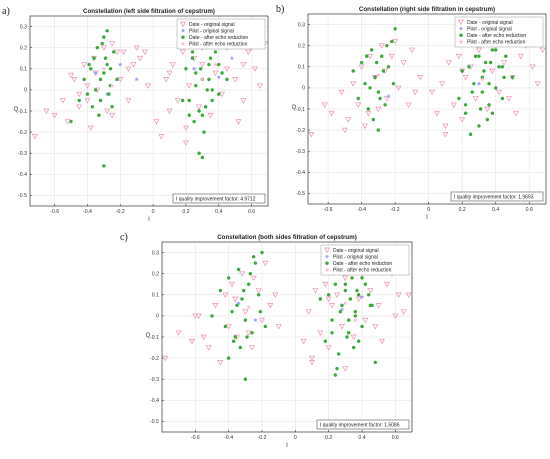  Describe the element at coordinates (361, 438) in the screenshot. I see `x-tick-label: 0.4` at that location.